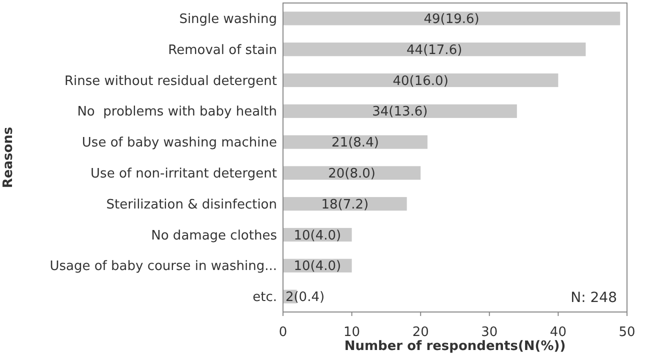 The width and height of the screenshot is (655, 354). Describe the element at coordinates (345, 204) in the screenshot. I see `data-label: 18(7.2)` at that location.